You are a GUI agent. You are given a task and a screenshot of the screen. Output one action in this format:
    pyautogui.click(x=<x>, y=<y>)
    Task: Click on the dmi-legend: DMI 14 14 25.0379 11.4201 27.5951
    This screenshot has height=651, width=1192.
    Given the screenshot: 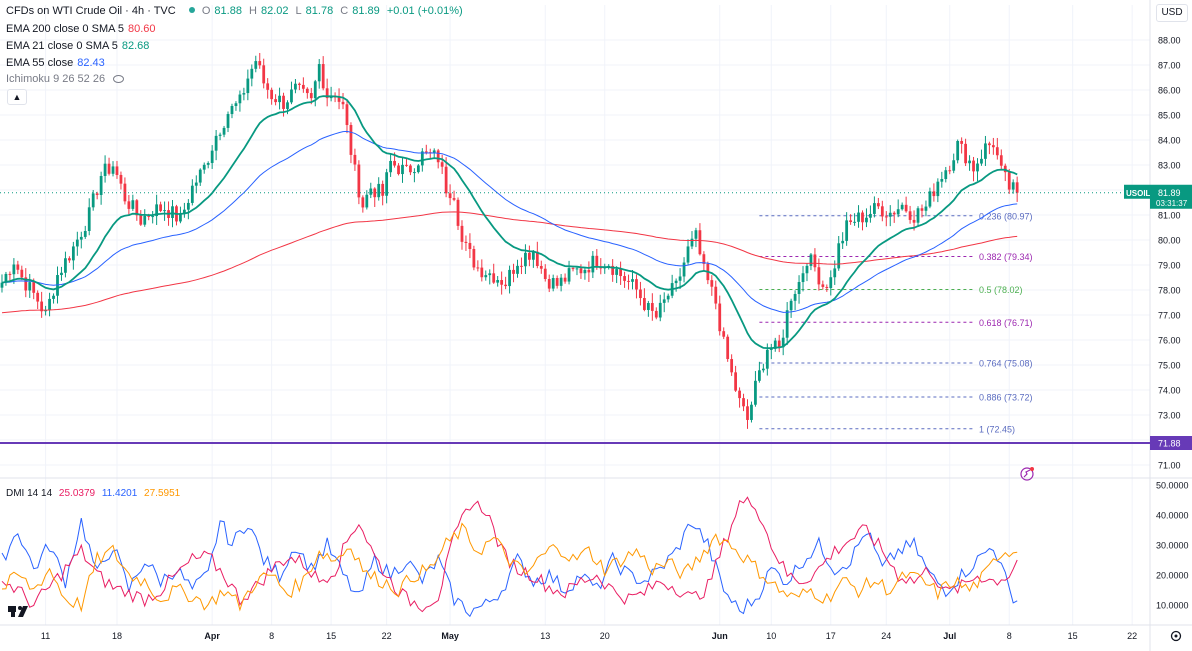 What is the action you would take?
    pyautogui.click(x=93, y=493)
    